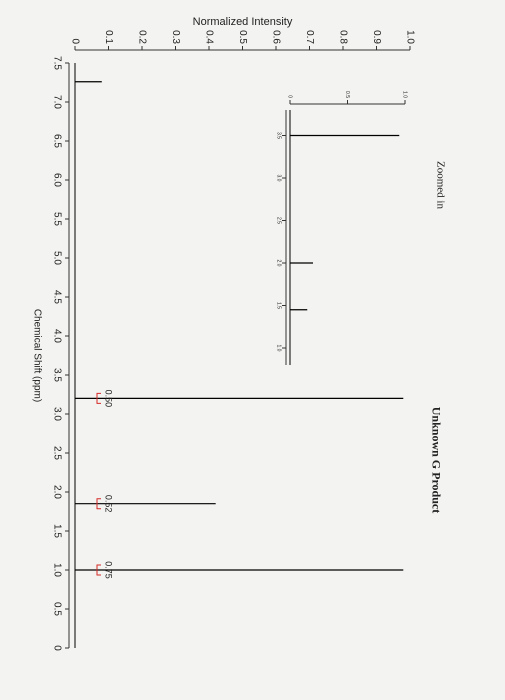  I want to click on x-tick-label: 7.5, so click(56, 63).